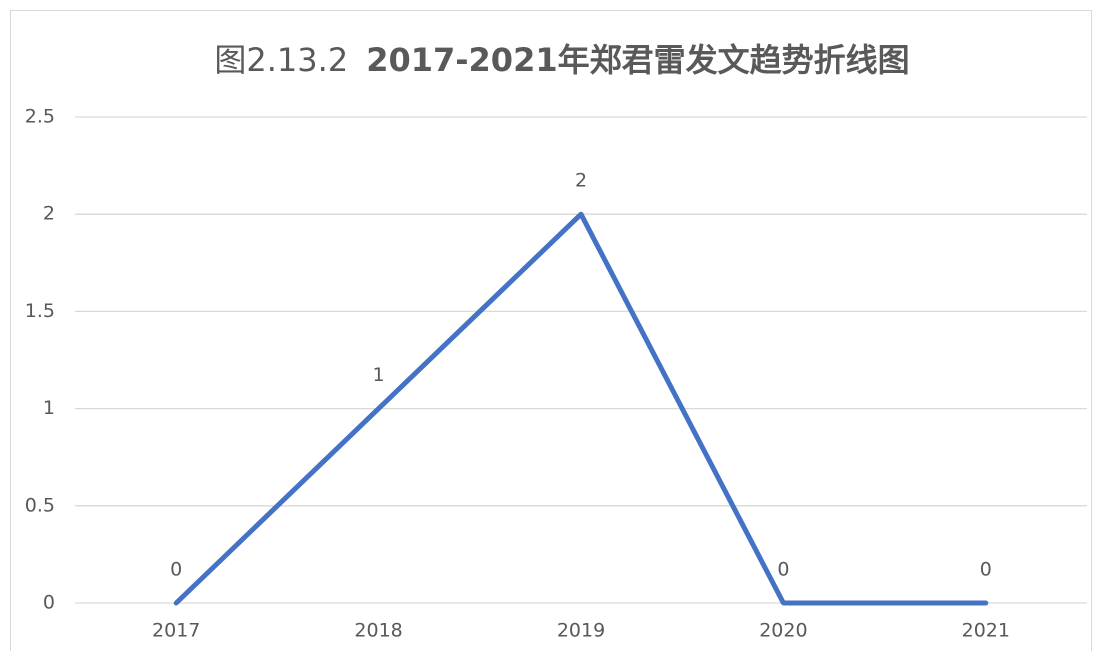 This screenshot has width=1104, height=651. What do you see at coordinates (581, 181) in the screenshot?
I see `data-label: 2` at bounding box center [581, 181].